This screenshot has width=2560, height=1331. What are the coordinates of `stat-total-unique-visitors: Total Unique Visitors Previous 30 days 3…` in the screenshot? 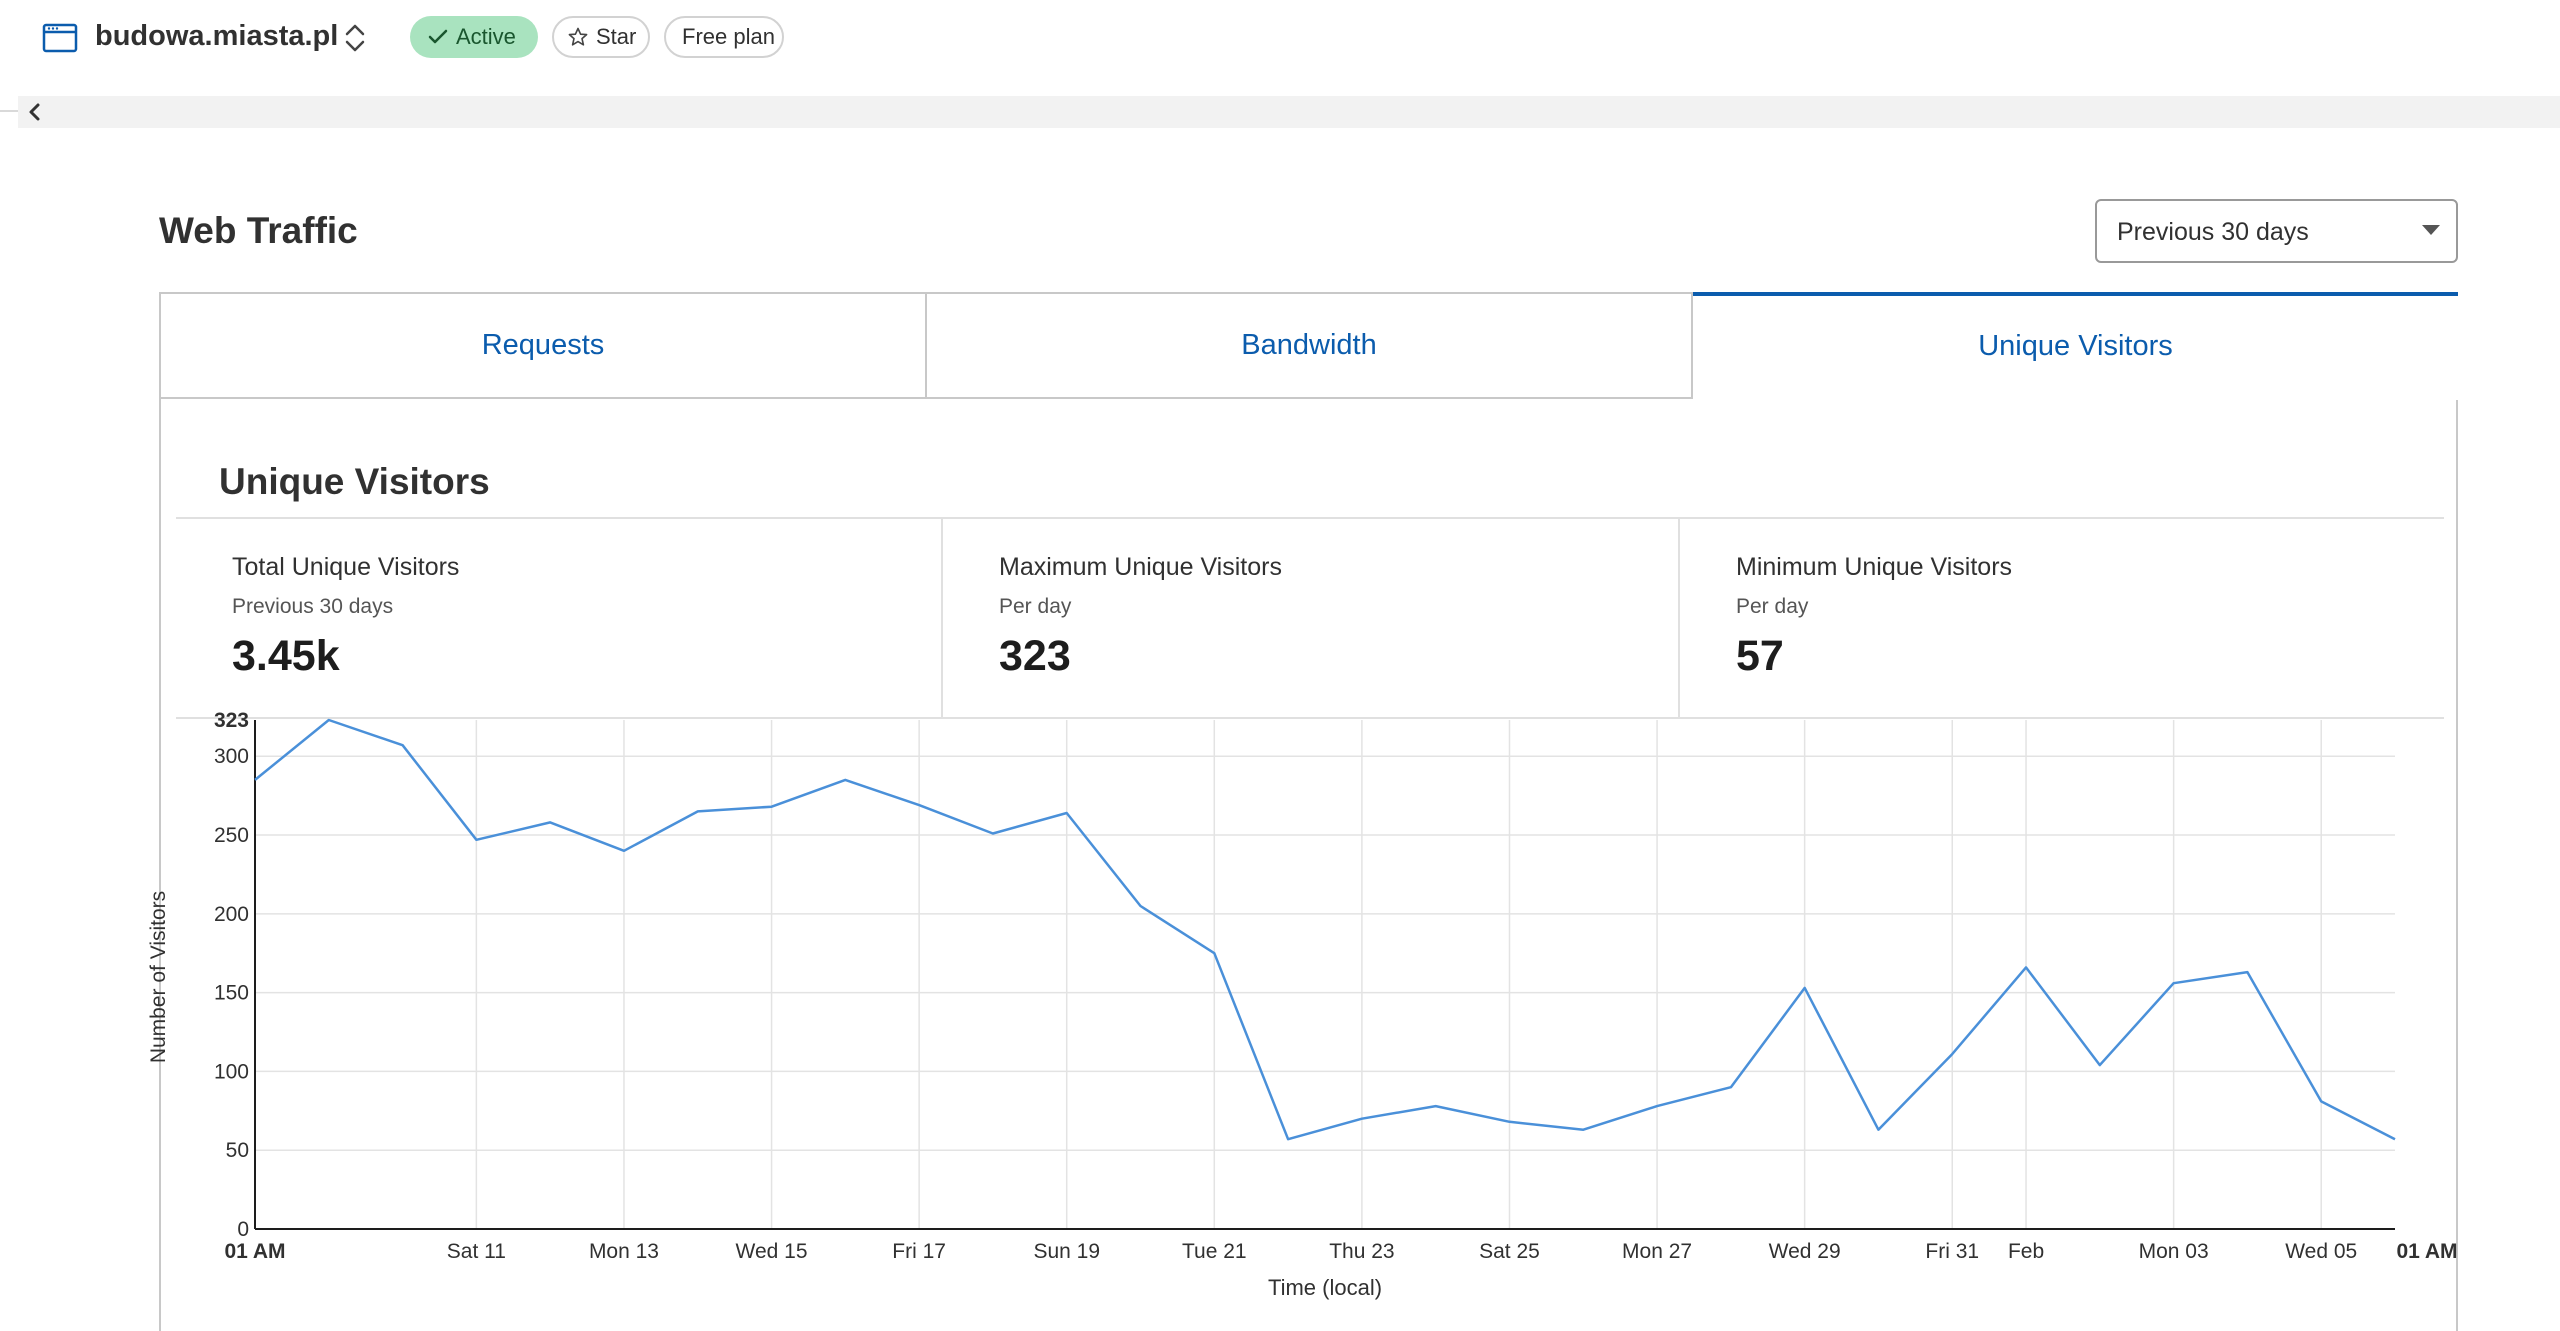 It's located at (558, 618).